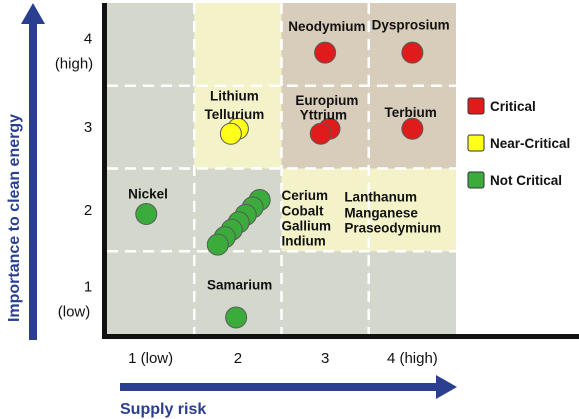 This screenshot has height=419, width=579. I want to click on y-tick-label: 3, so click(88, 127).